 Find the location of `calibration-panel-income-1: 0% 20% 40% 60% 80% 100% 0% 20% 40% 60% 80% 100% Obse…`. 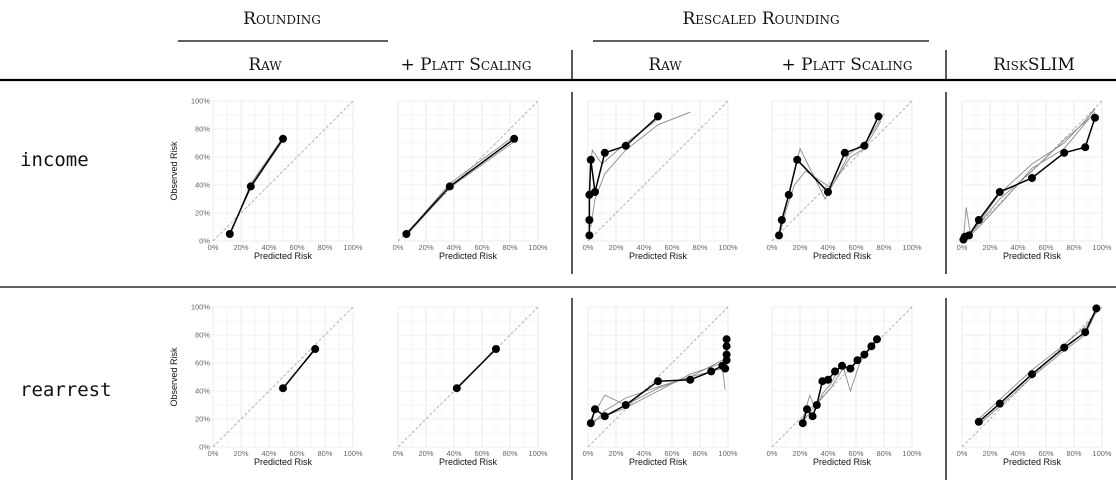

calibration-panel-income-1: 0% 20% 40% 60% 80% 100% 0% 20% 40% 60% 80% 100% Obse… is located at coordinates (266, 179).